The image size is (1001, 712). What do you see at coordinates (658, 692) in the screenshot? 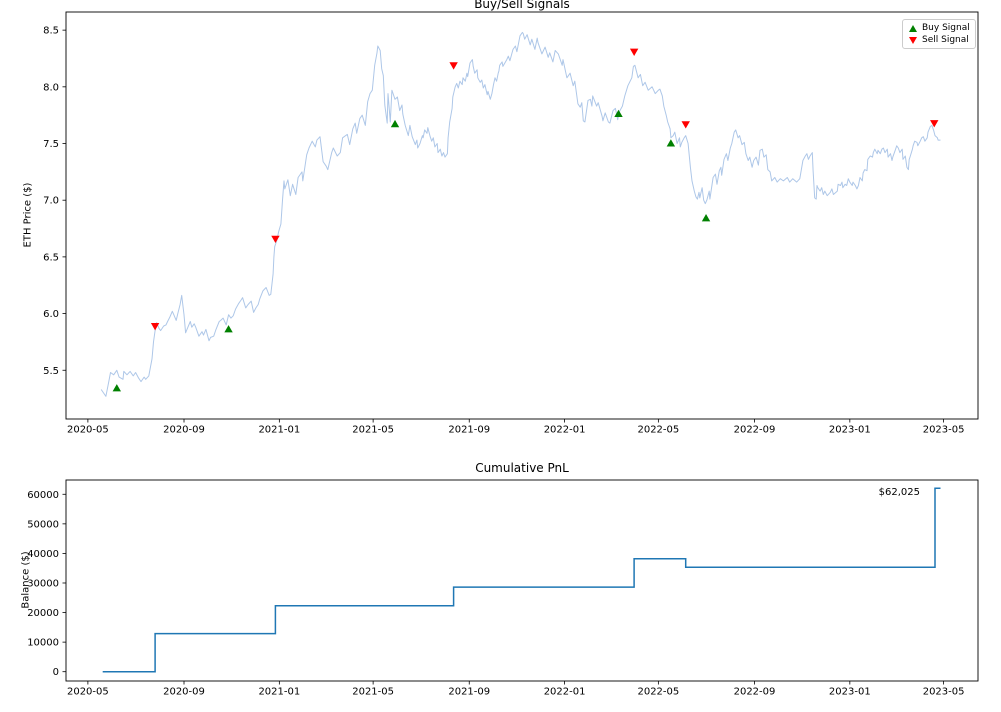
I see `pnl-x-tick-label: 2022-05` at bounding box center [658, 692].